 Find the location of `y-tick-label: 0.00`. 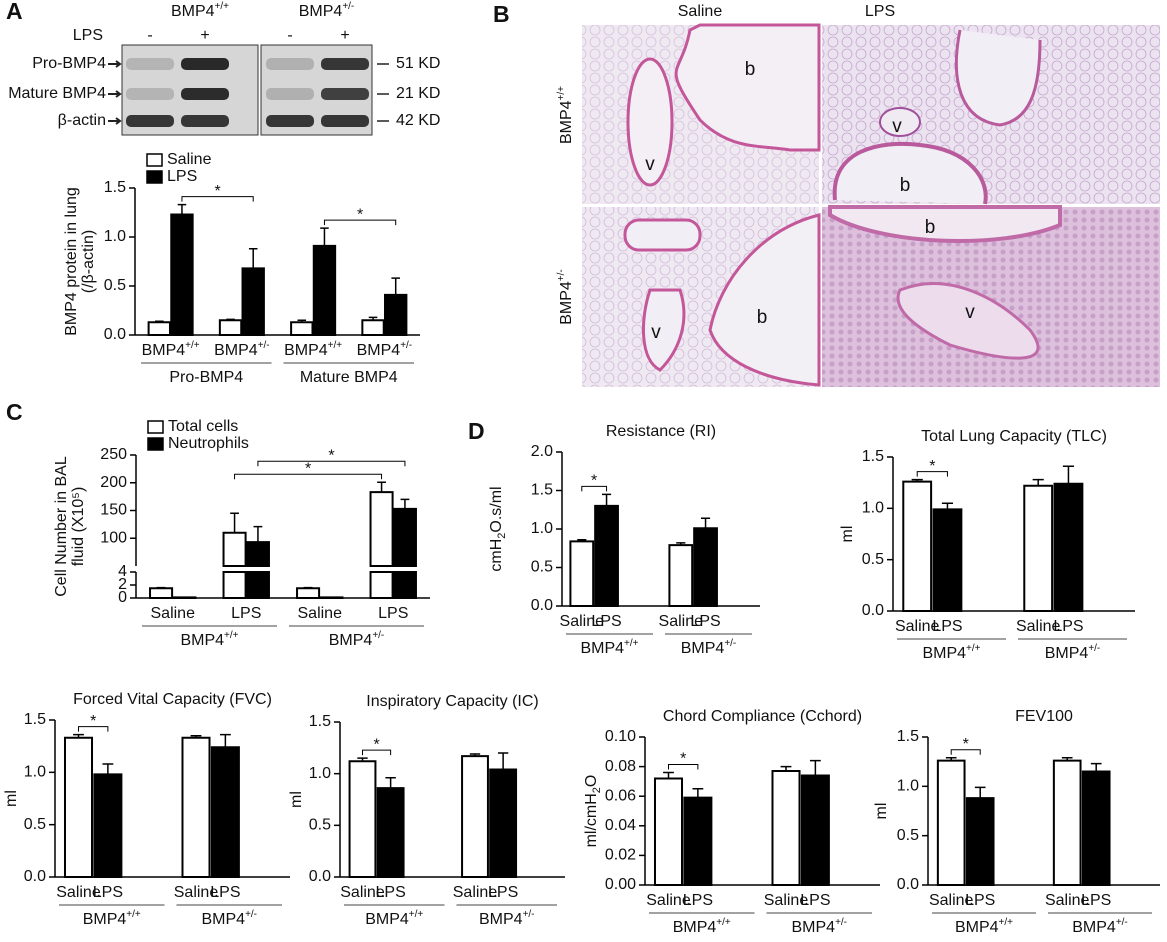

y-tick-label: 0.00 is located at coordinates (620, 884).